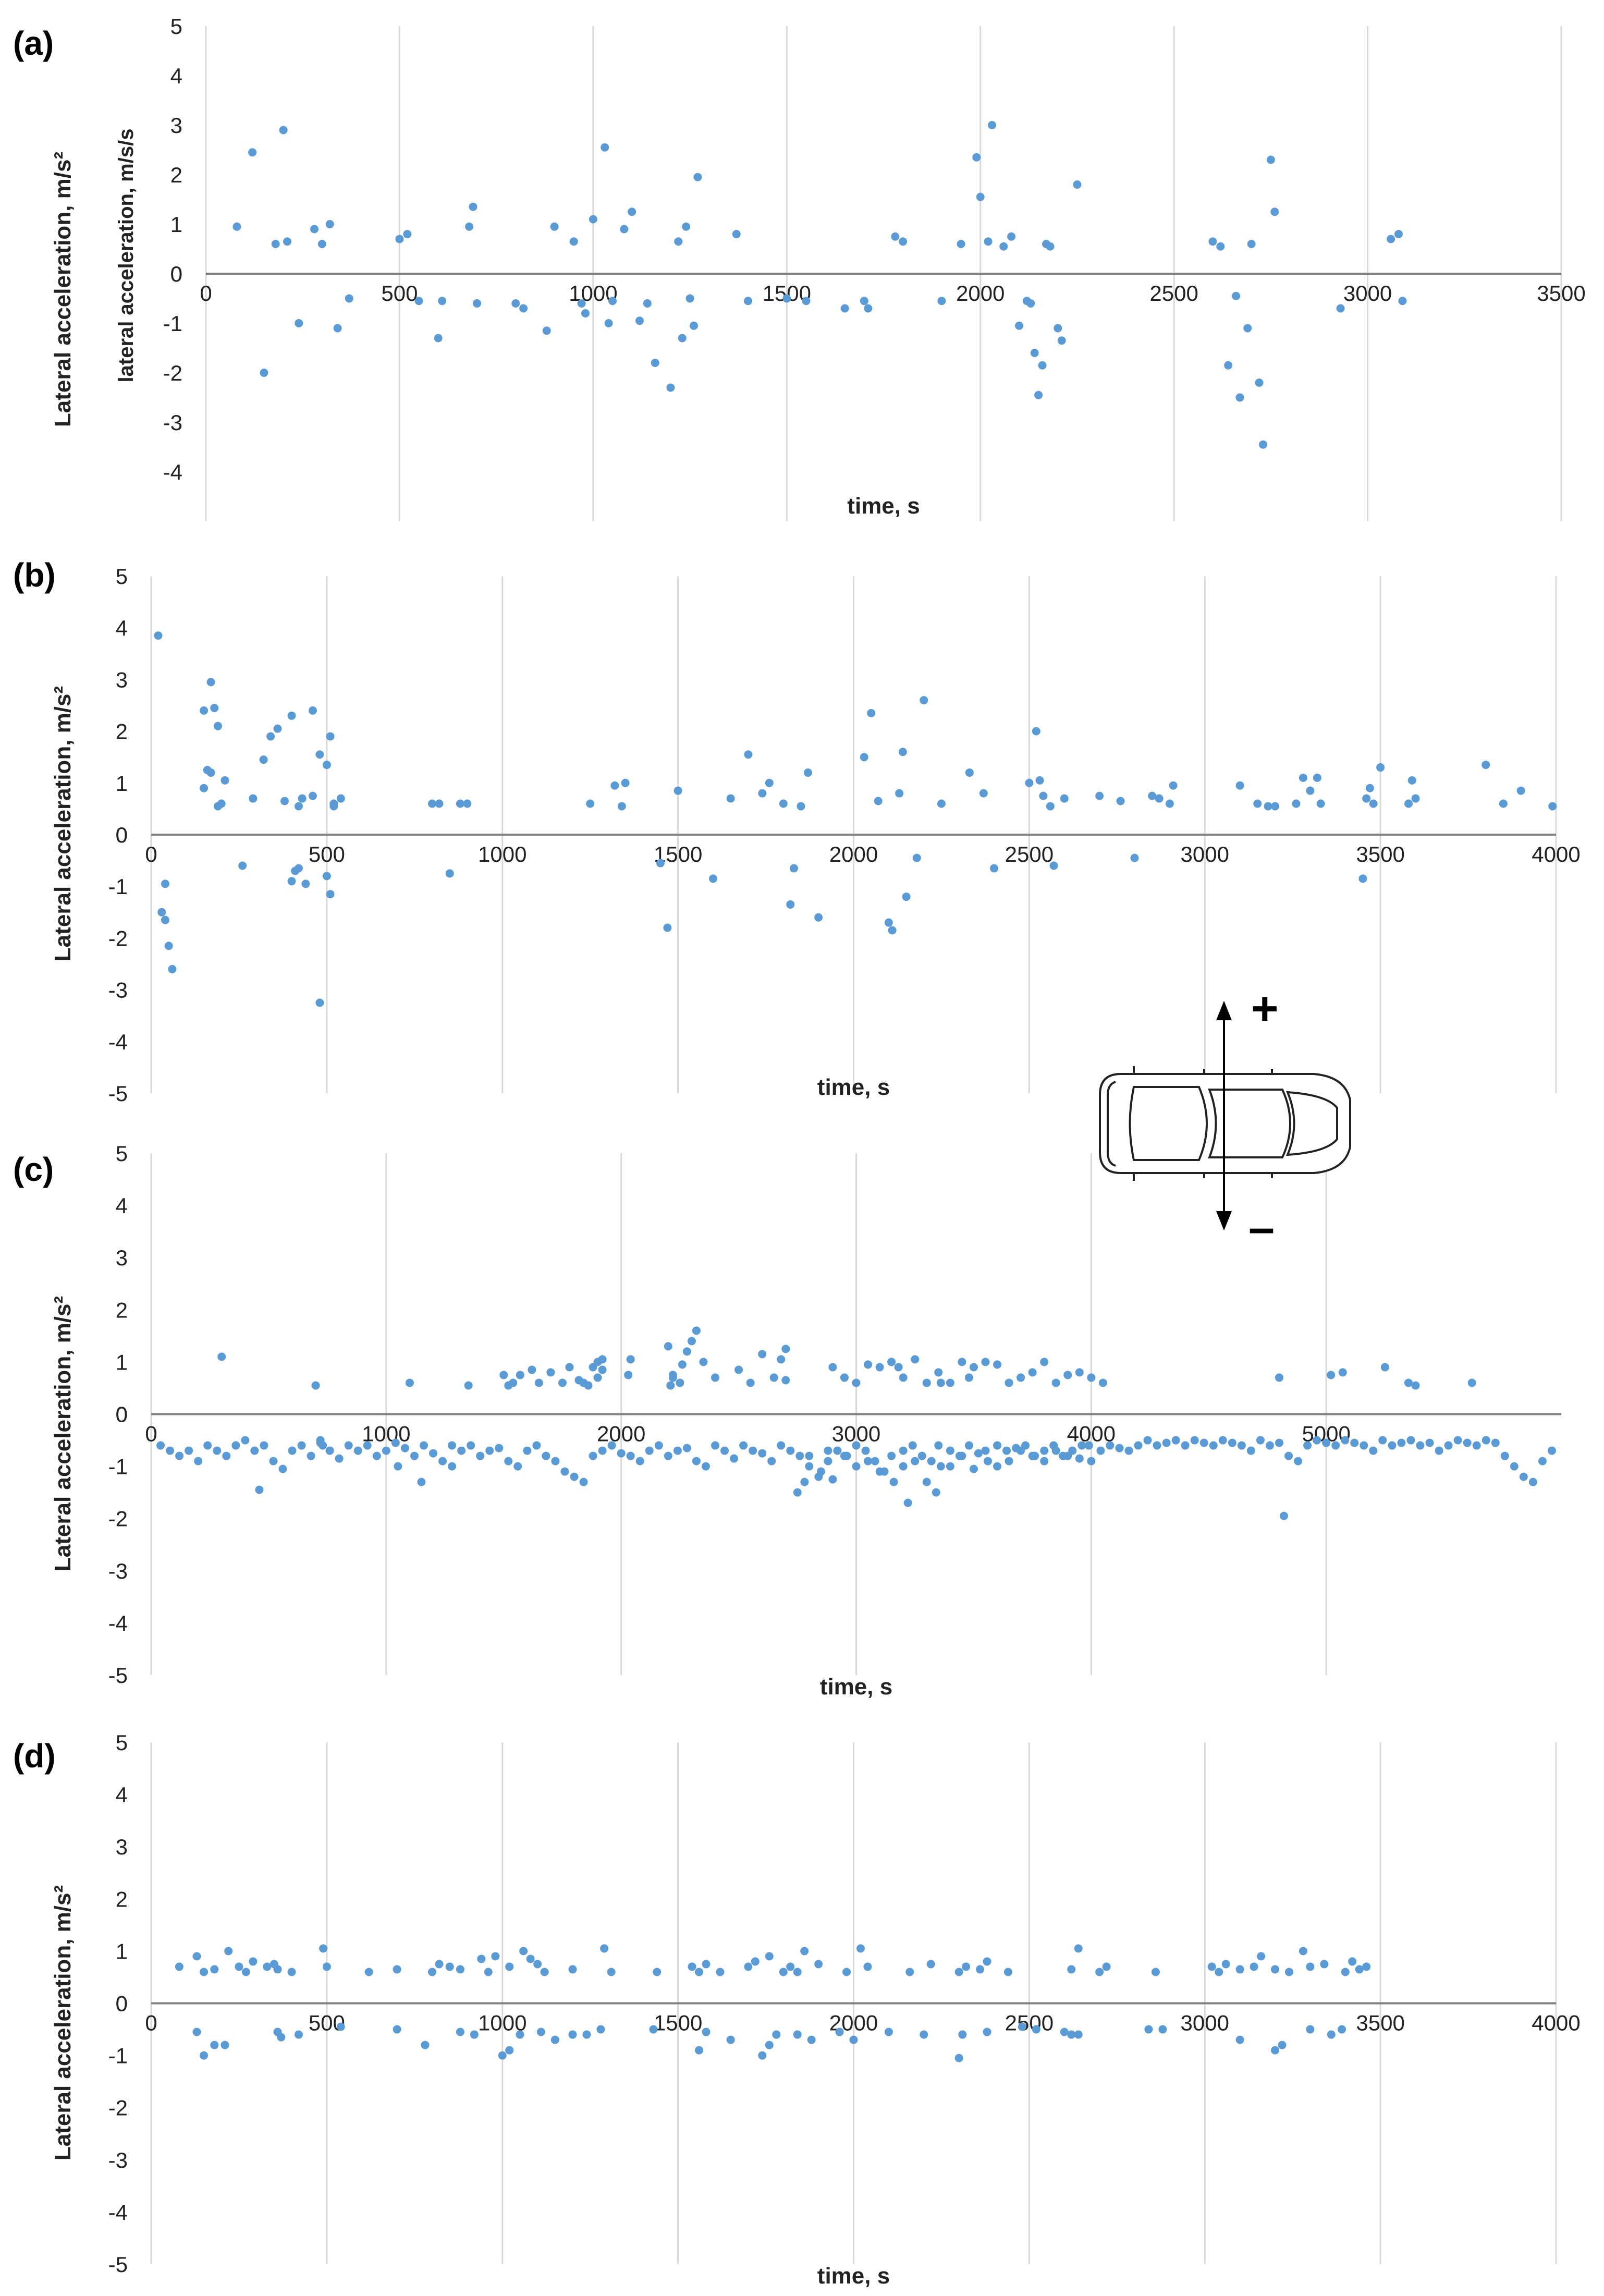 Image resolution: width=1604 pixels, height=2296 pixels. Describe the element at coordinates (118, 1623) in the screenshot. I see `y-tick-label: -4` at that location.